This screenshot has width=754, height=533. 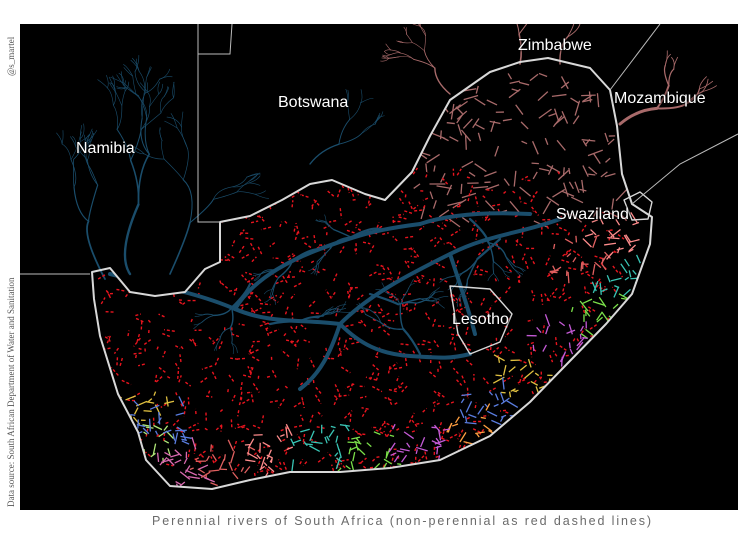 I want to click on zimbabwe-river, so click(x=523, y=29).